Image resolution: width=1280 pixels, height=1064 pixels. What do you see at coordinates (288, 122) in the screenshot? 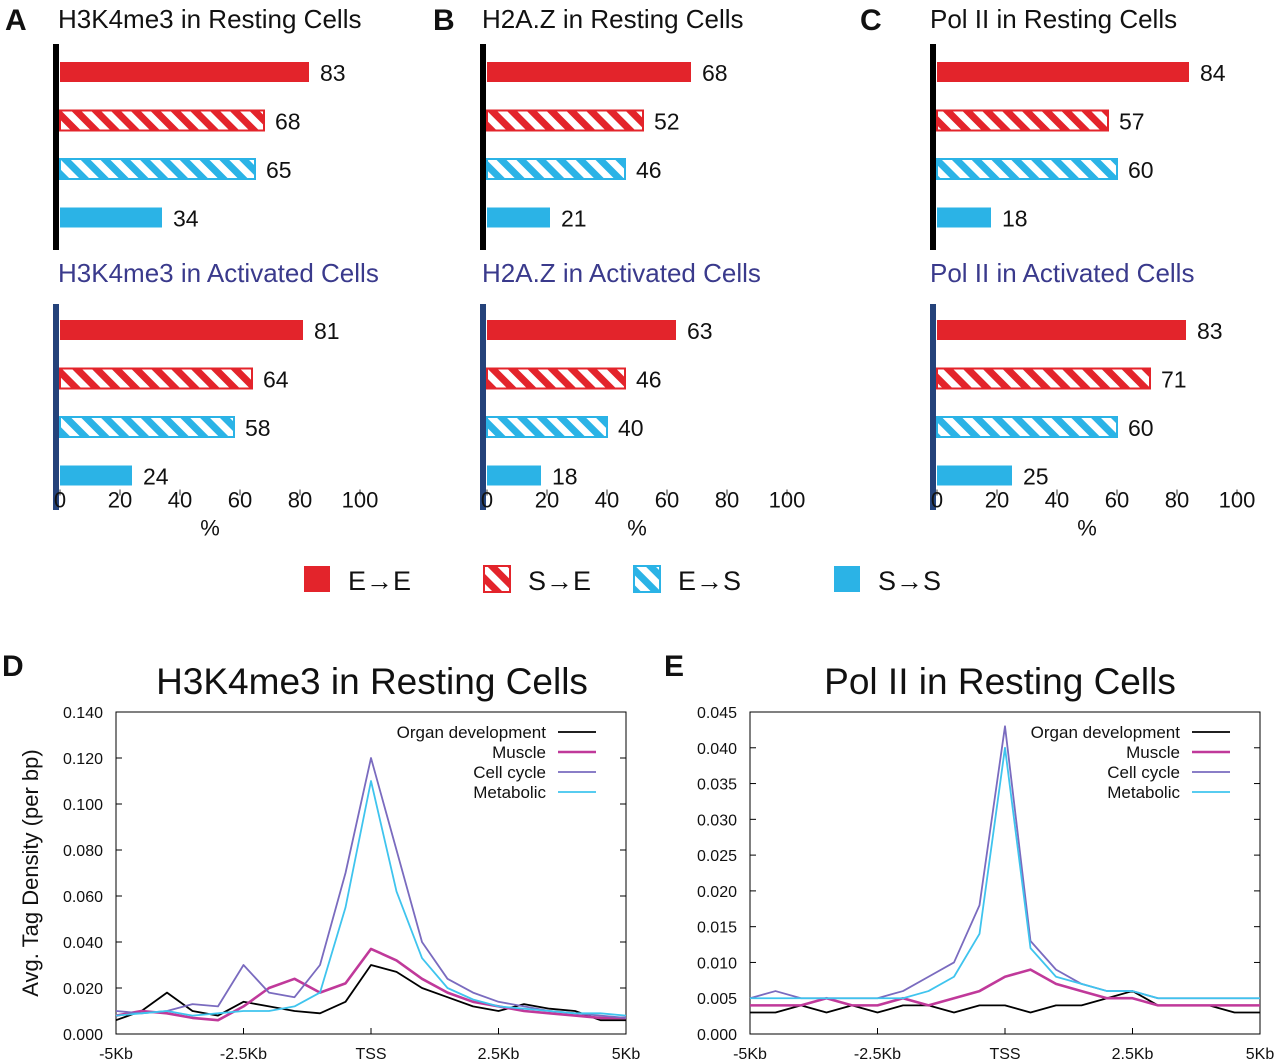
I see `bar-value-label: 68` at bounding box center [288, 122].